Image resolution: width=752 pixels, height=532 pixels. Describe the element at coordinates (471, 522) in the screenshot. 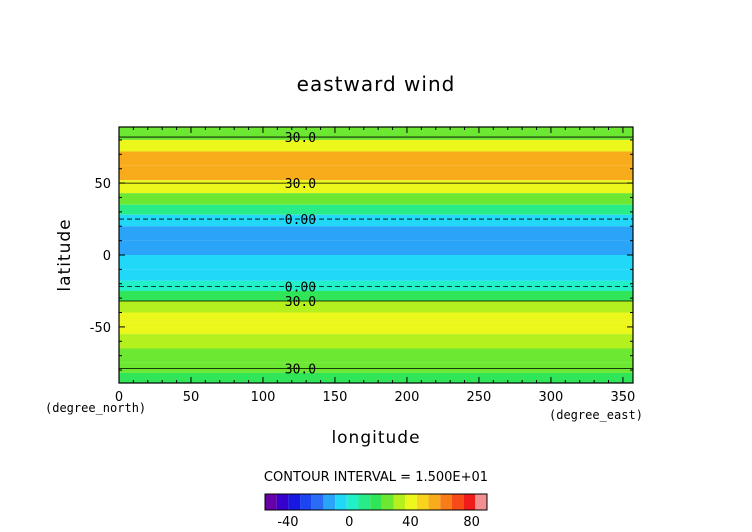

I see `colorbar-tick-label: 80` at that location.